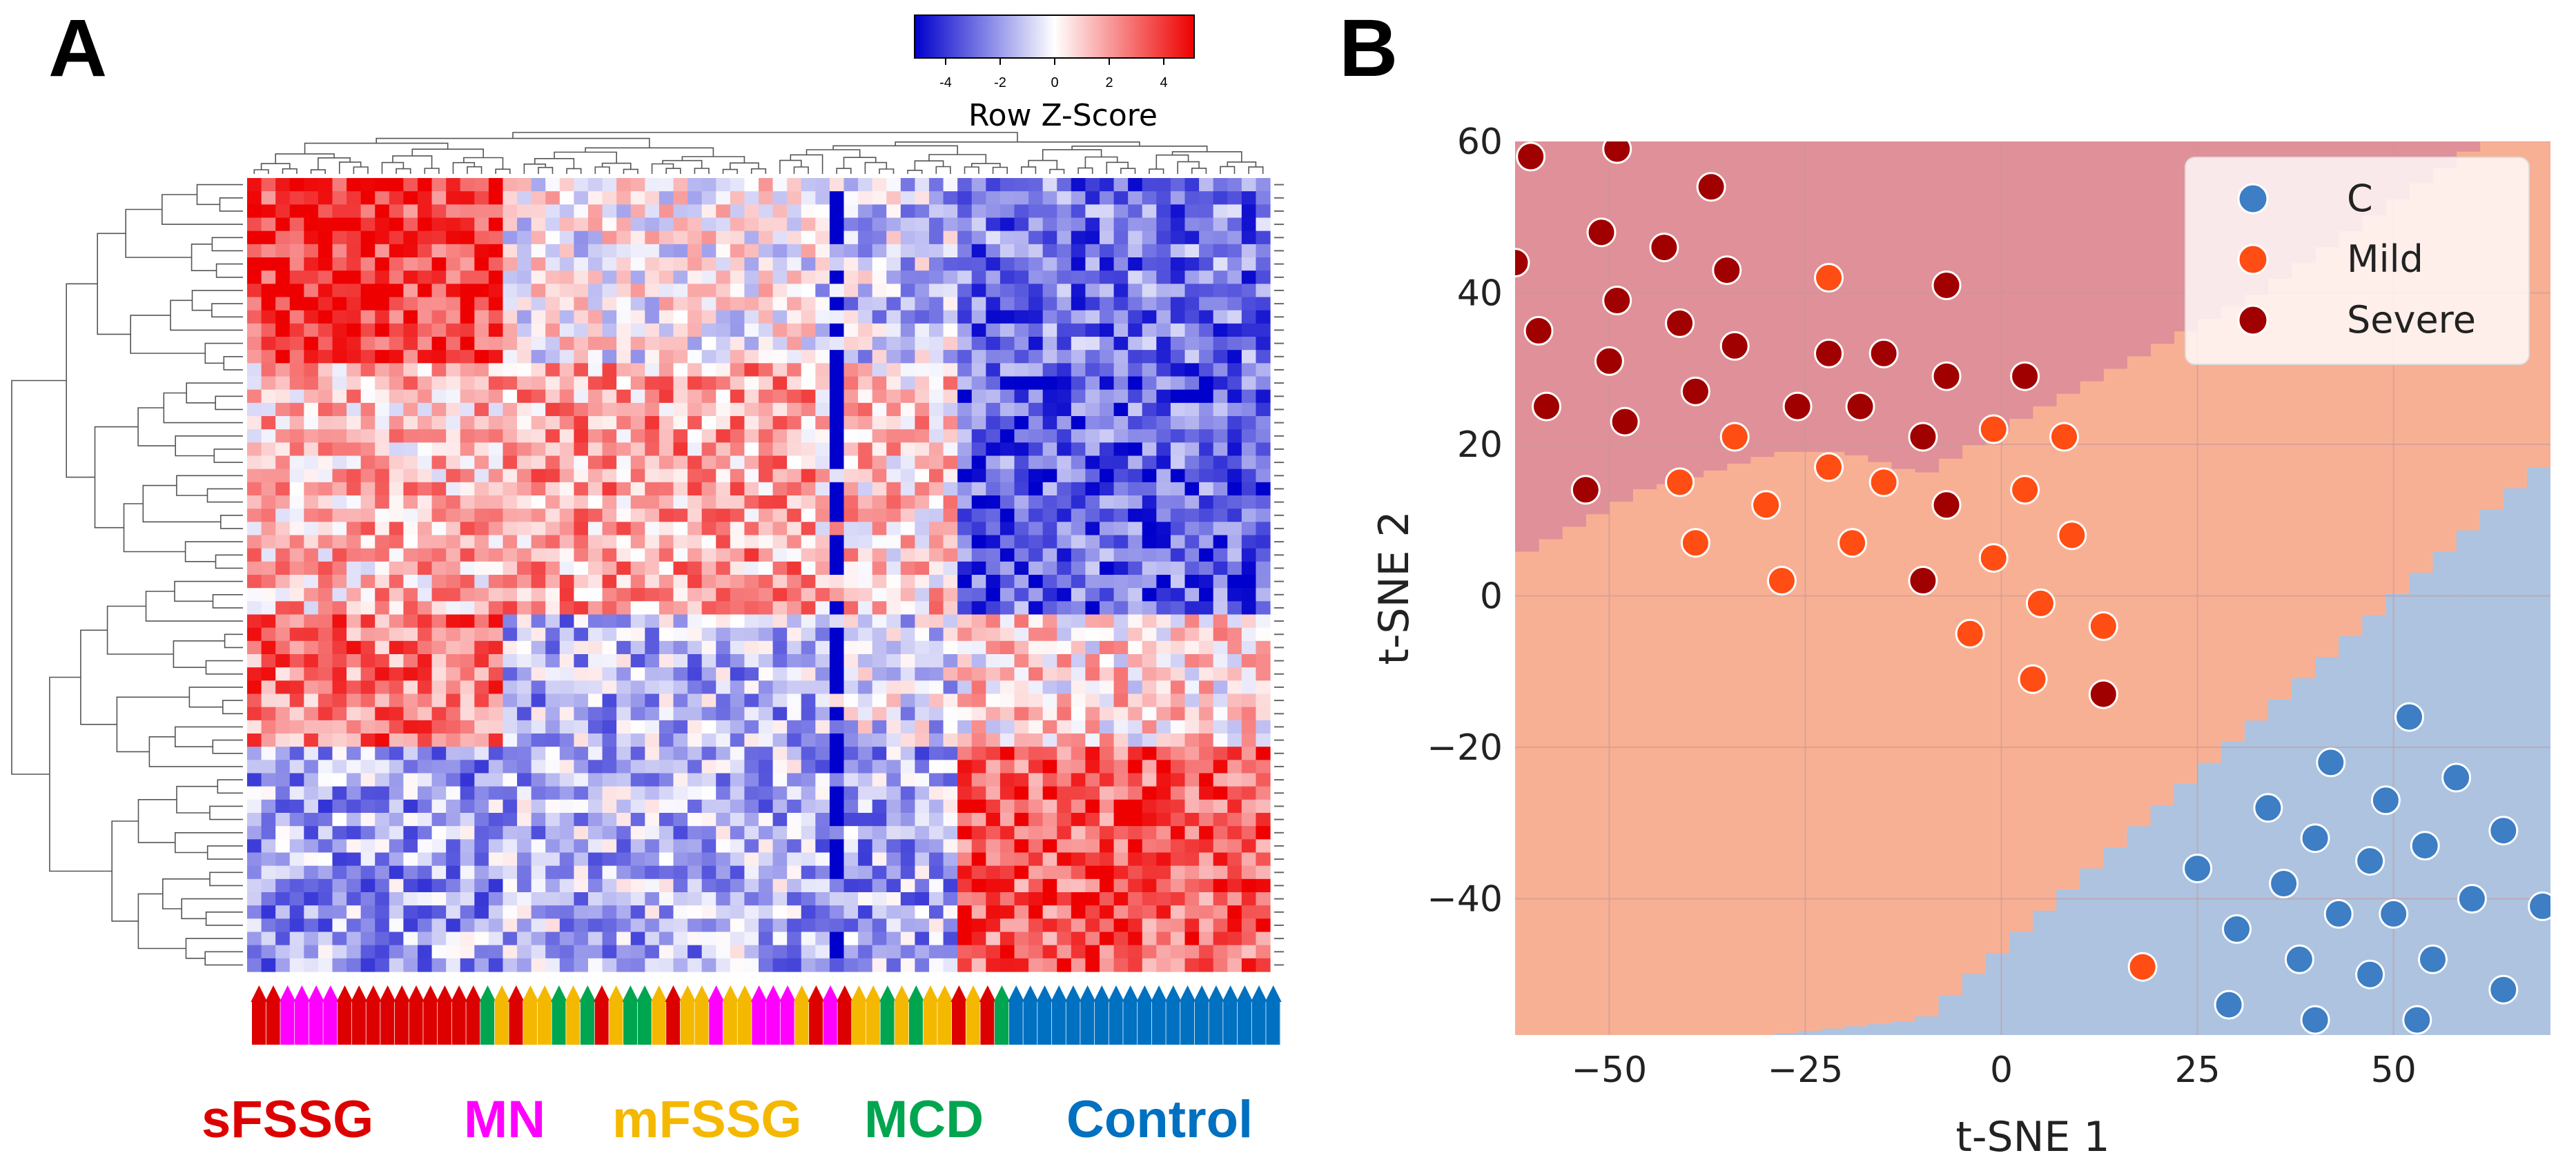 This screenshot has height=1162, width=2576. I want to click on group-arrow-head, so click(416, 993).